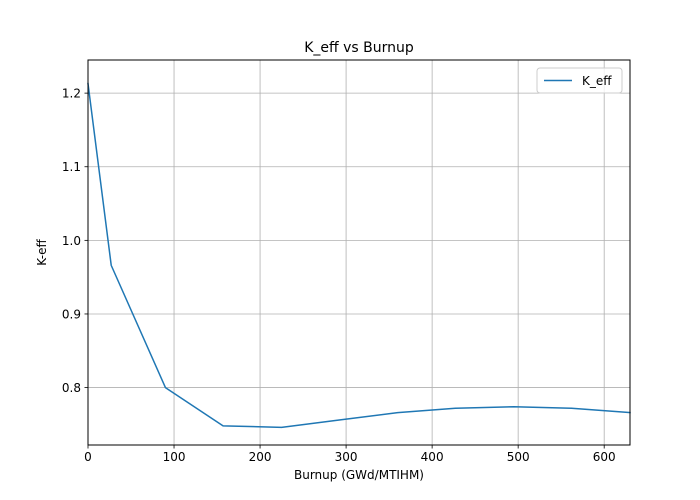 Image resolution: width=700 pixels, height=500 pixels. Describe the element at coordinates (71, 388) in the screenshot. I see `y-tick-label: 0.8` at that location.